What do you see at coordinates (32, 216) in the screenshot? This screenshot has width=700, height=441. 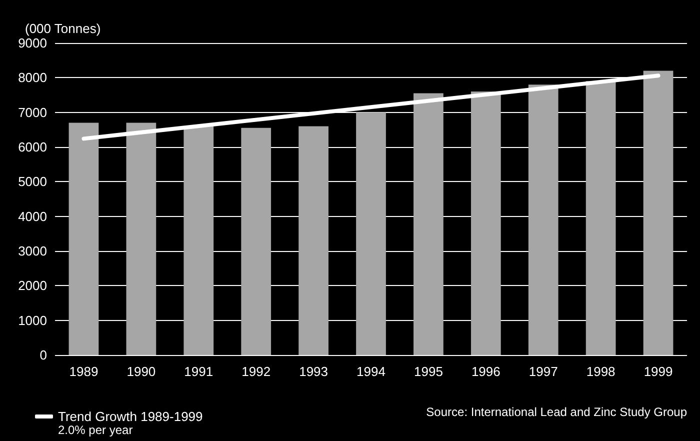 I see `y-tick-label: 4000` at bounding box center [32, 216].